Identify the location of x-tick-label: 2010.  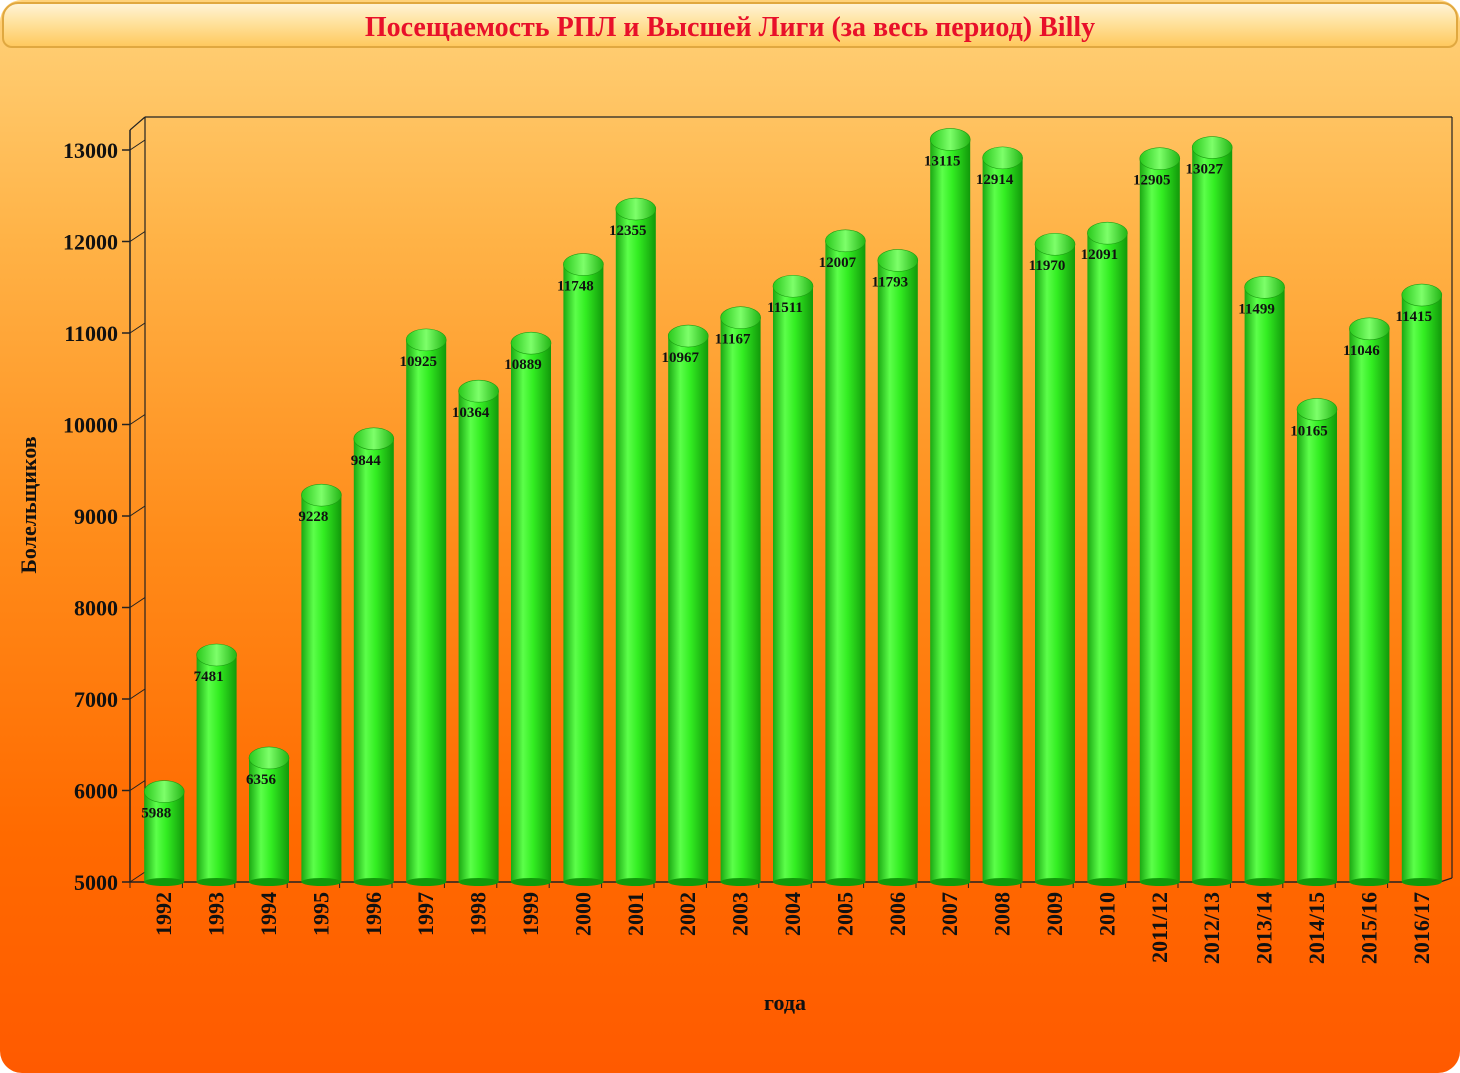
(1106, 914).